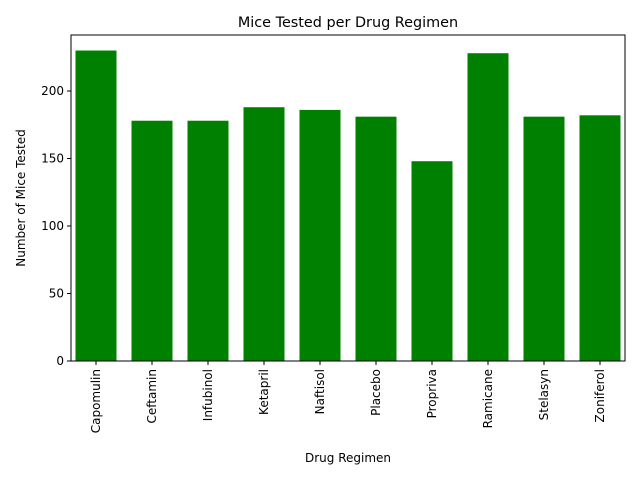  Describe the element at coordinates (488, 398) in the screenshot. I see `x-tick-label: Ramicane` at that location.